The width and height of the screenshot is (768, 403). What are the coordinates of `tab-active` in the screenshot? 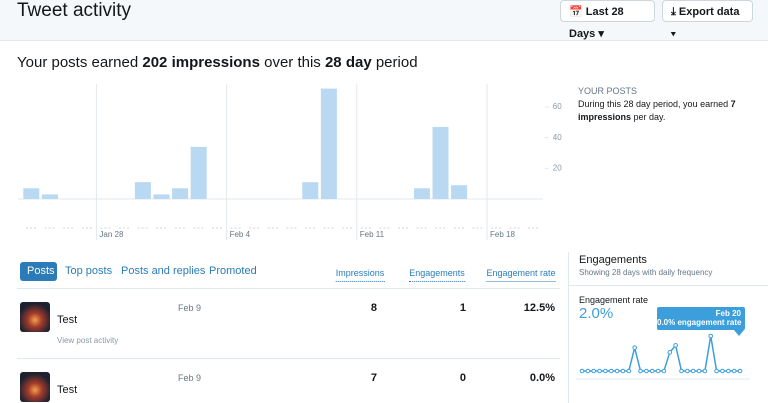 It's located at (38, 271).